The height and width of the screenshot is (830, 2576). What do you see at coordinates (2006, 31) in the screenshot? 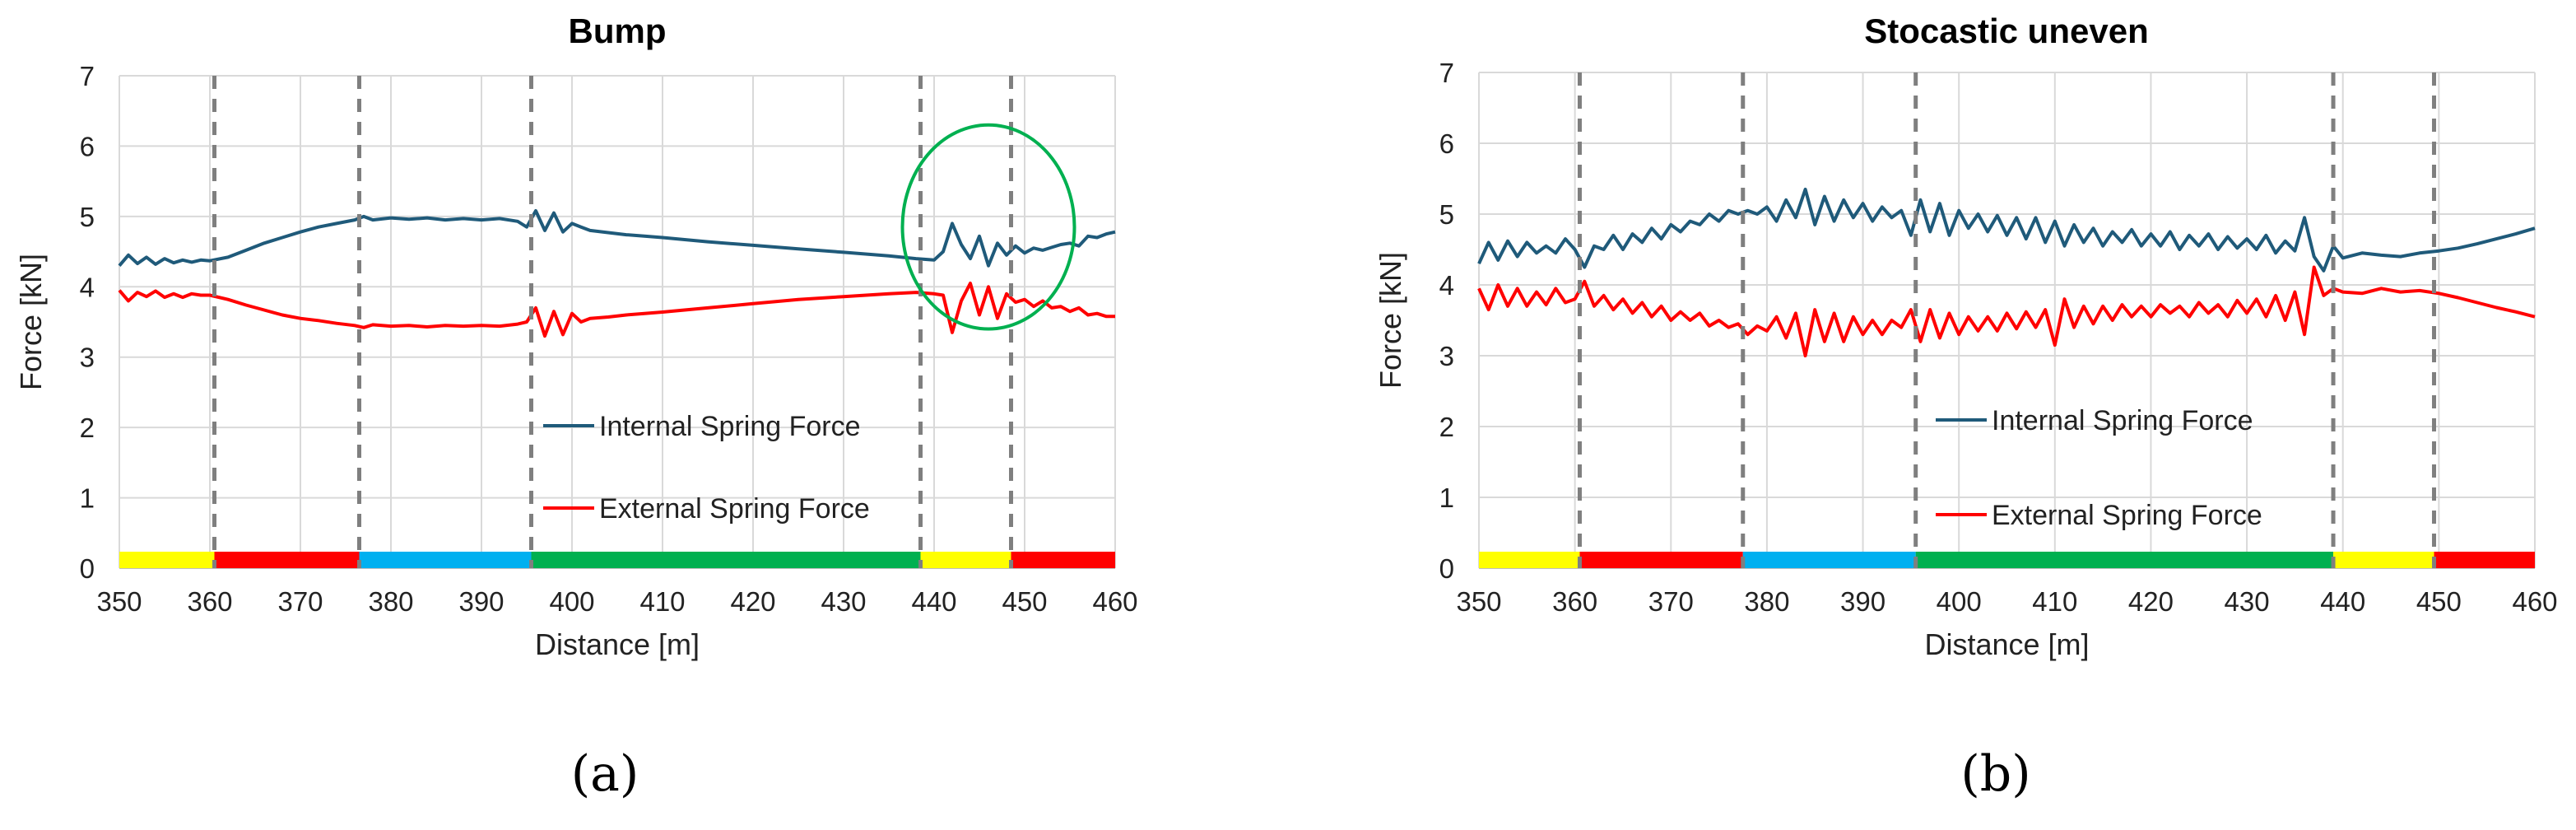
I see `chart-title: Stocastic uneven` at bounding box center [2006, 31].